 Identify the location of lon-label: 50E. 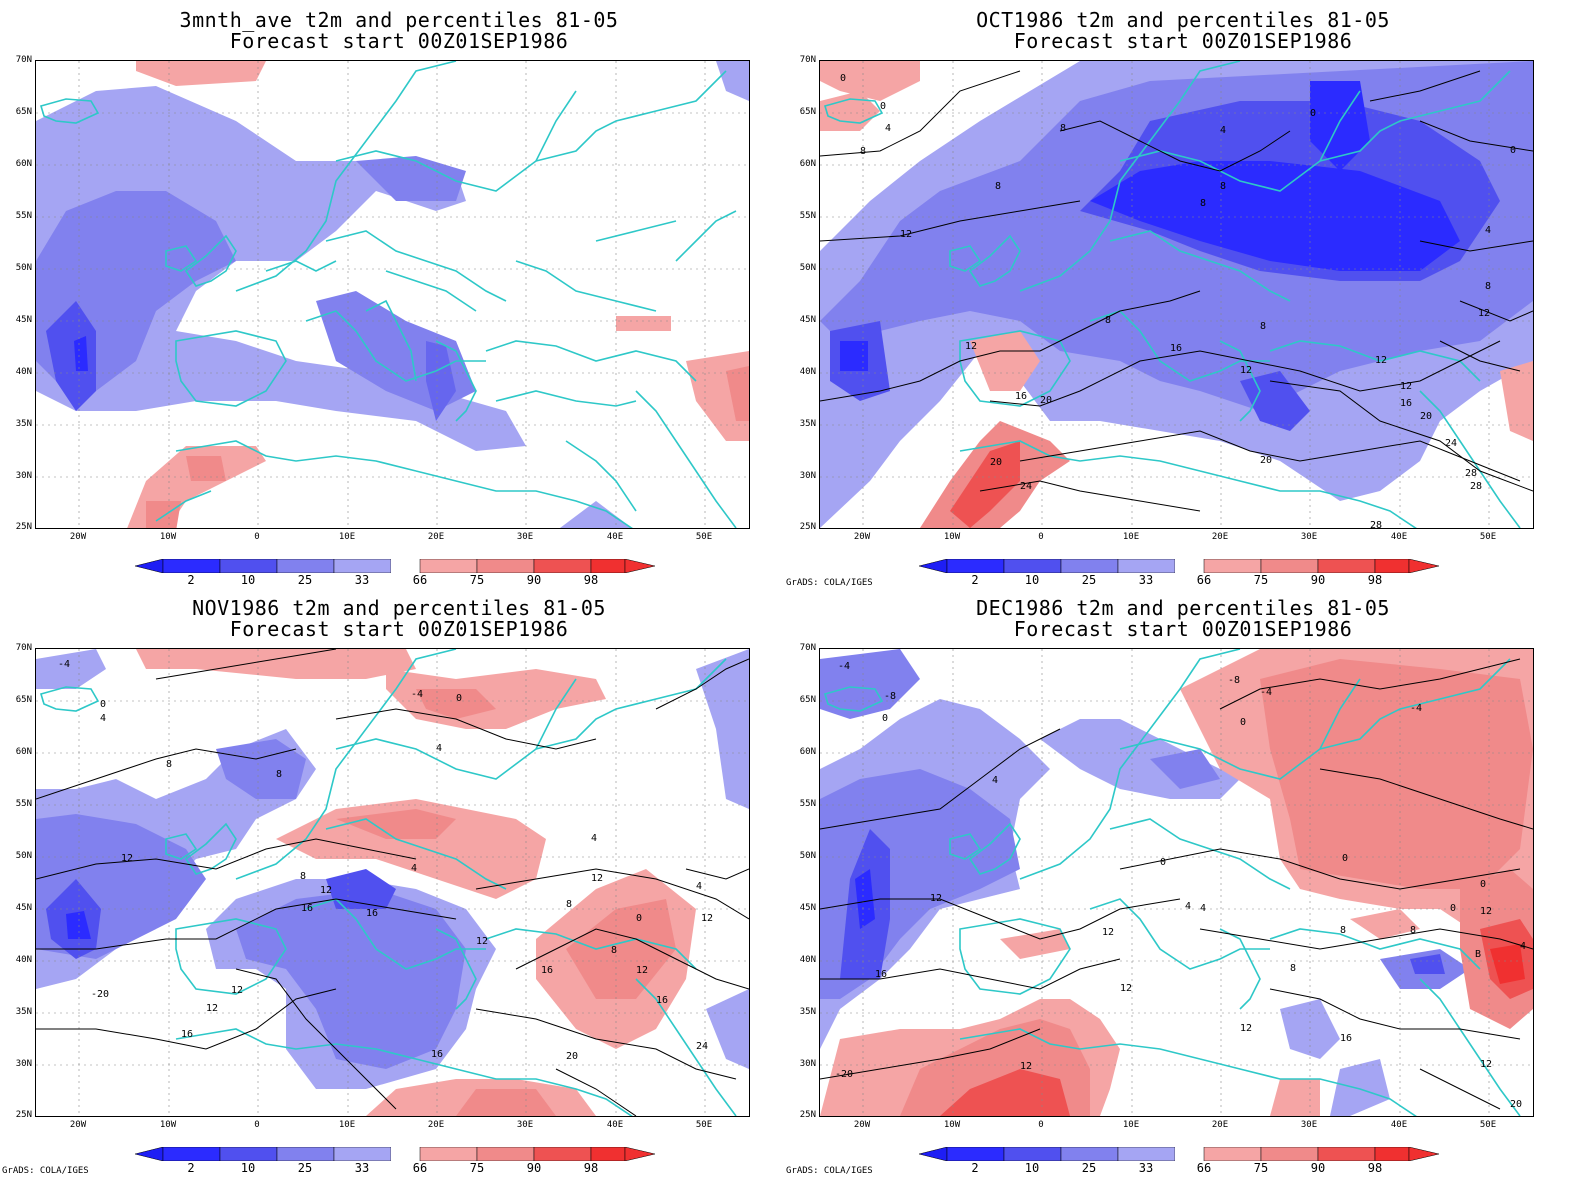
(704, 1125).